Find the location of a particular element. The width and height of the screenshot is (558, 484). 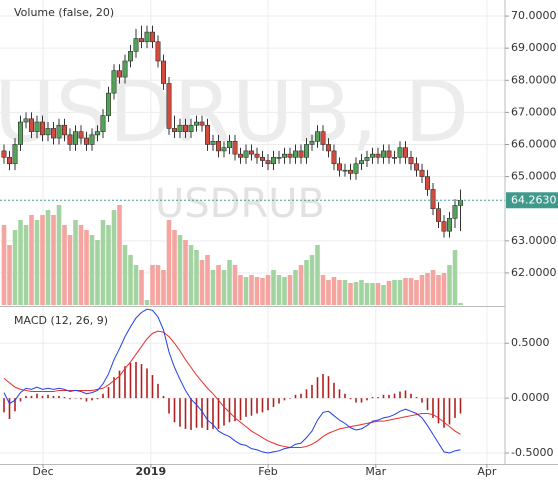

y-tick-label: 70.0000 is located at coordinates (534, 15).